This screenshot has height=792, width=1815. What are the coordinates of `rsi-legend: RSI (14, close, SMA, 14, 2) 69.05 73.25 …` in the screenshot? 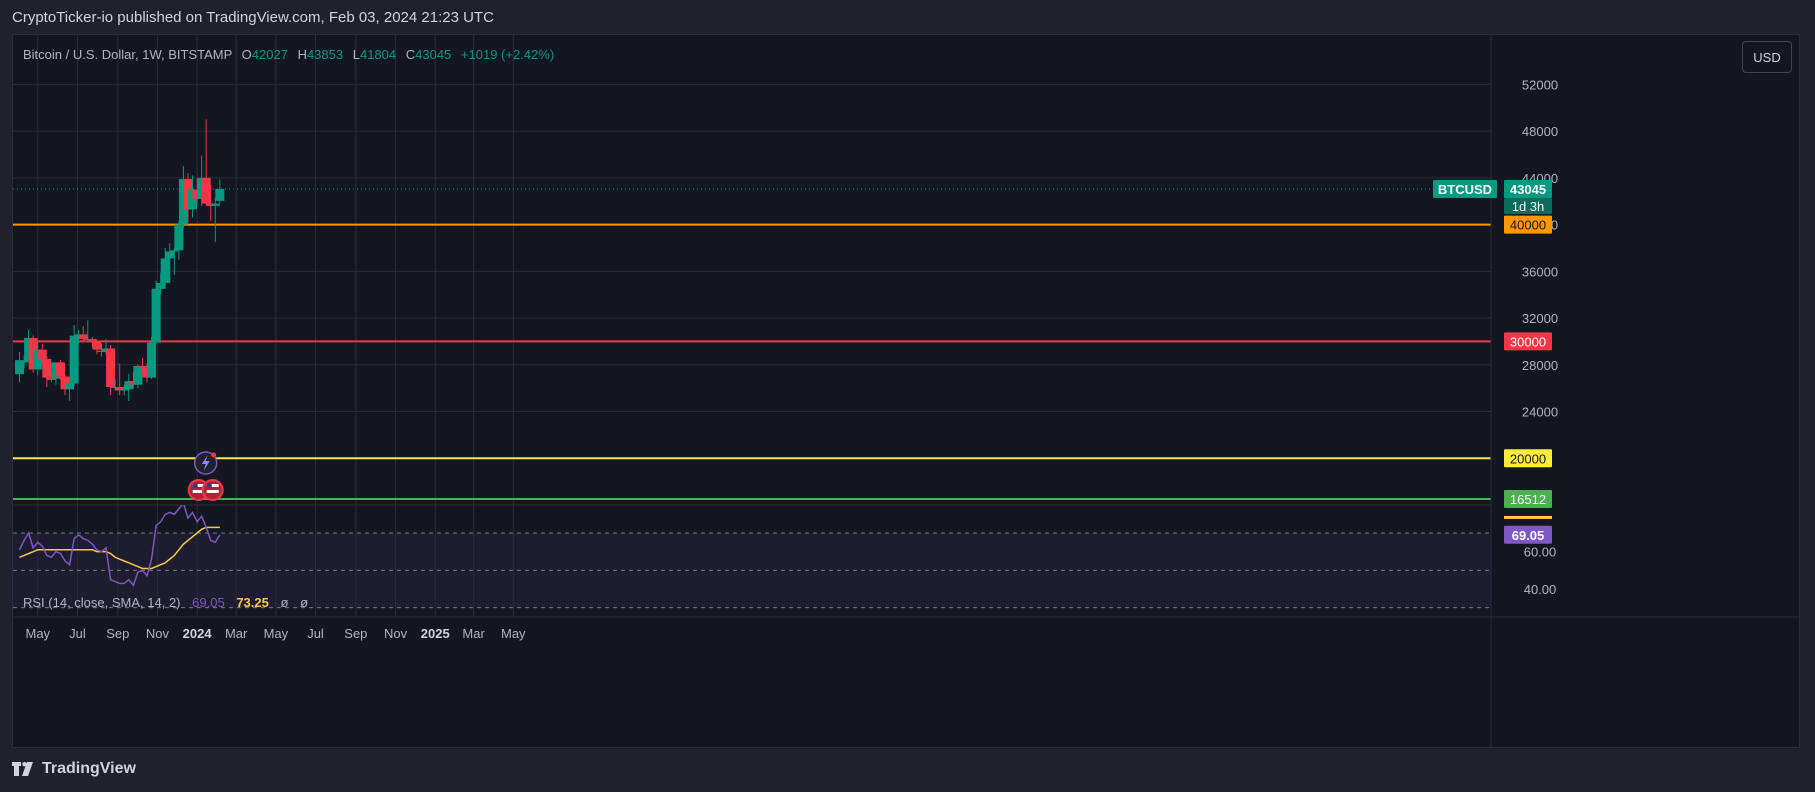 It's located at (165, 602).